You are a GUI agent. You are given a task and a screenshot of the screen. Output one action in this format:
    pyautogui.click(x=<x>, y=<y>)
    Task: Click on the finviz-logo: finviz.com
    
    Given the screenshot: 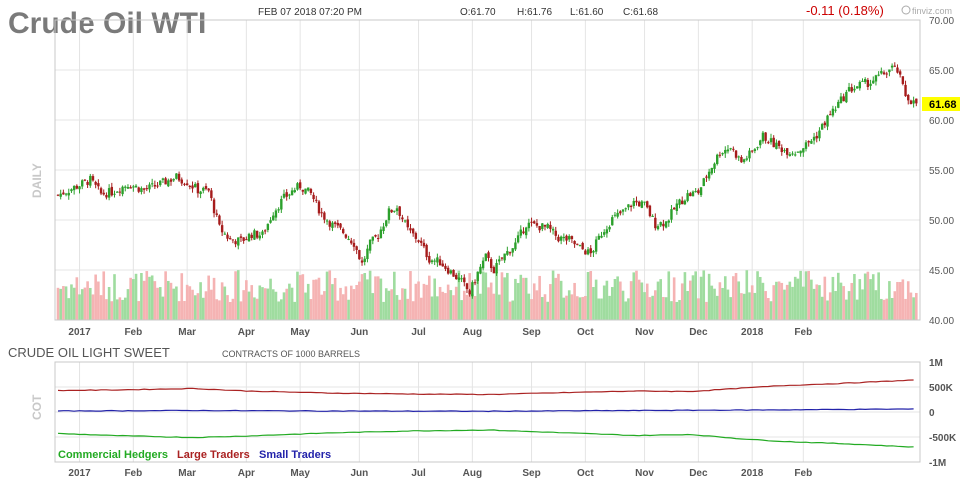 What is the action you would take?
    pyautogui.click(x=926, y=10)
    